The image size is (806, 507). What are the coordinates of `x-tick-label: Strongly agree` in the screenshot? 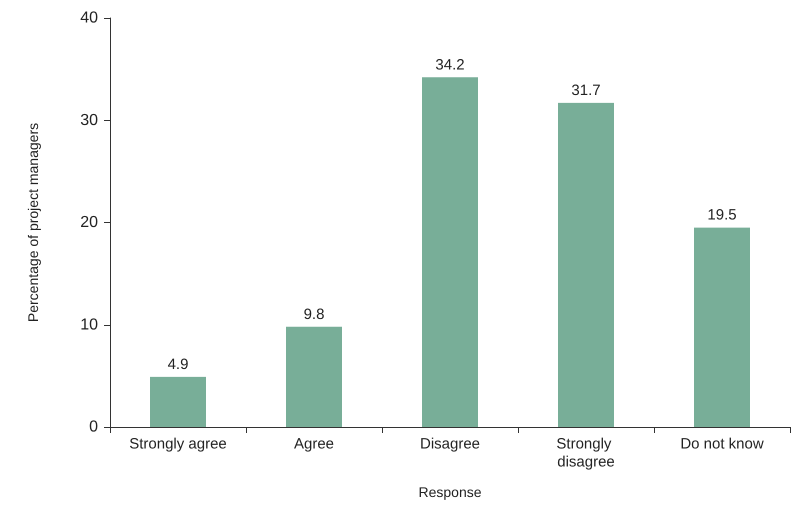 It's located at (178, 444).